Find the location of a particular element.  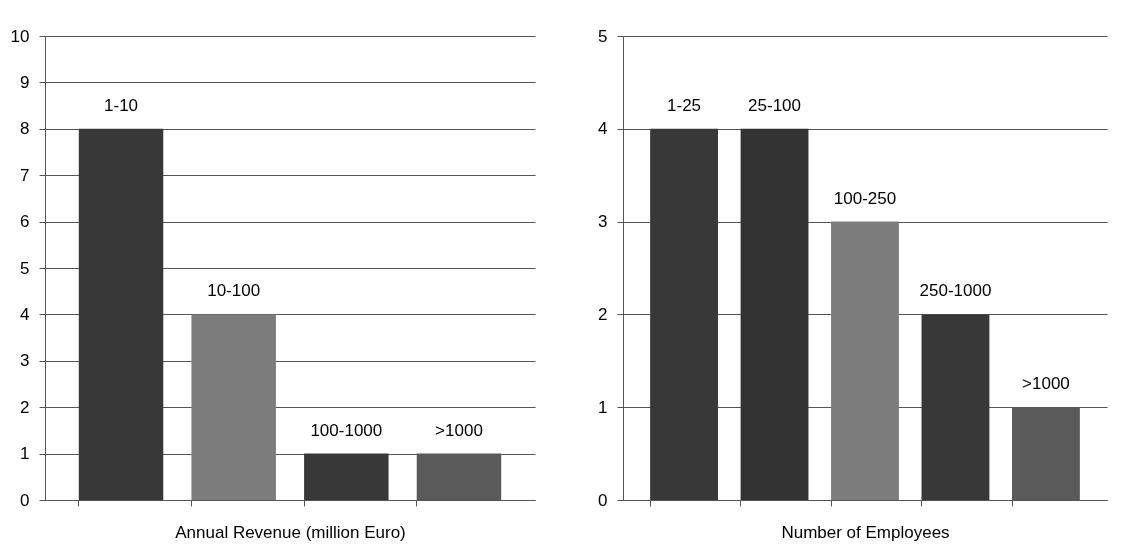

category-label: 100-250 is located at coordinates (865, 198).